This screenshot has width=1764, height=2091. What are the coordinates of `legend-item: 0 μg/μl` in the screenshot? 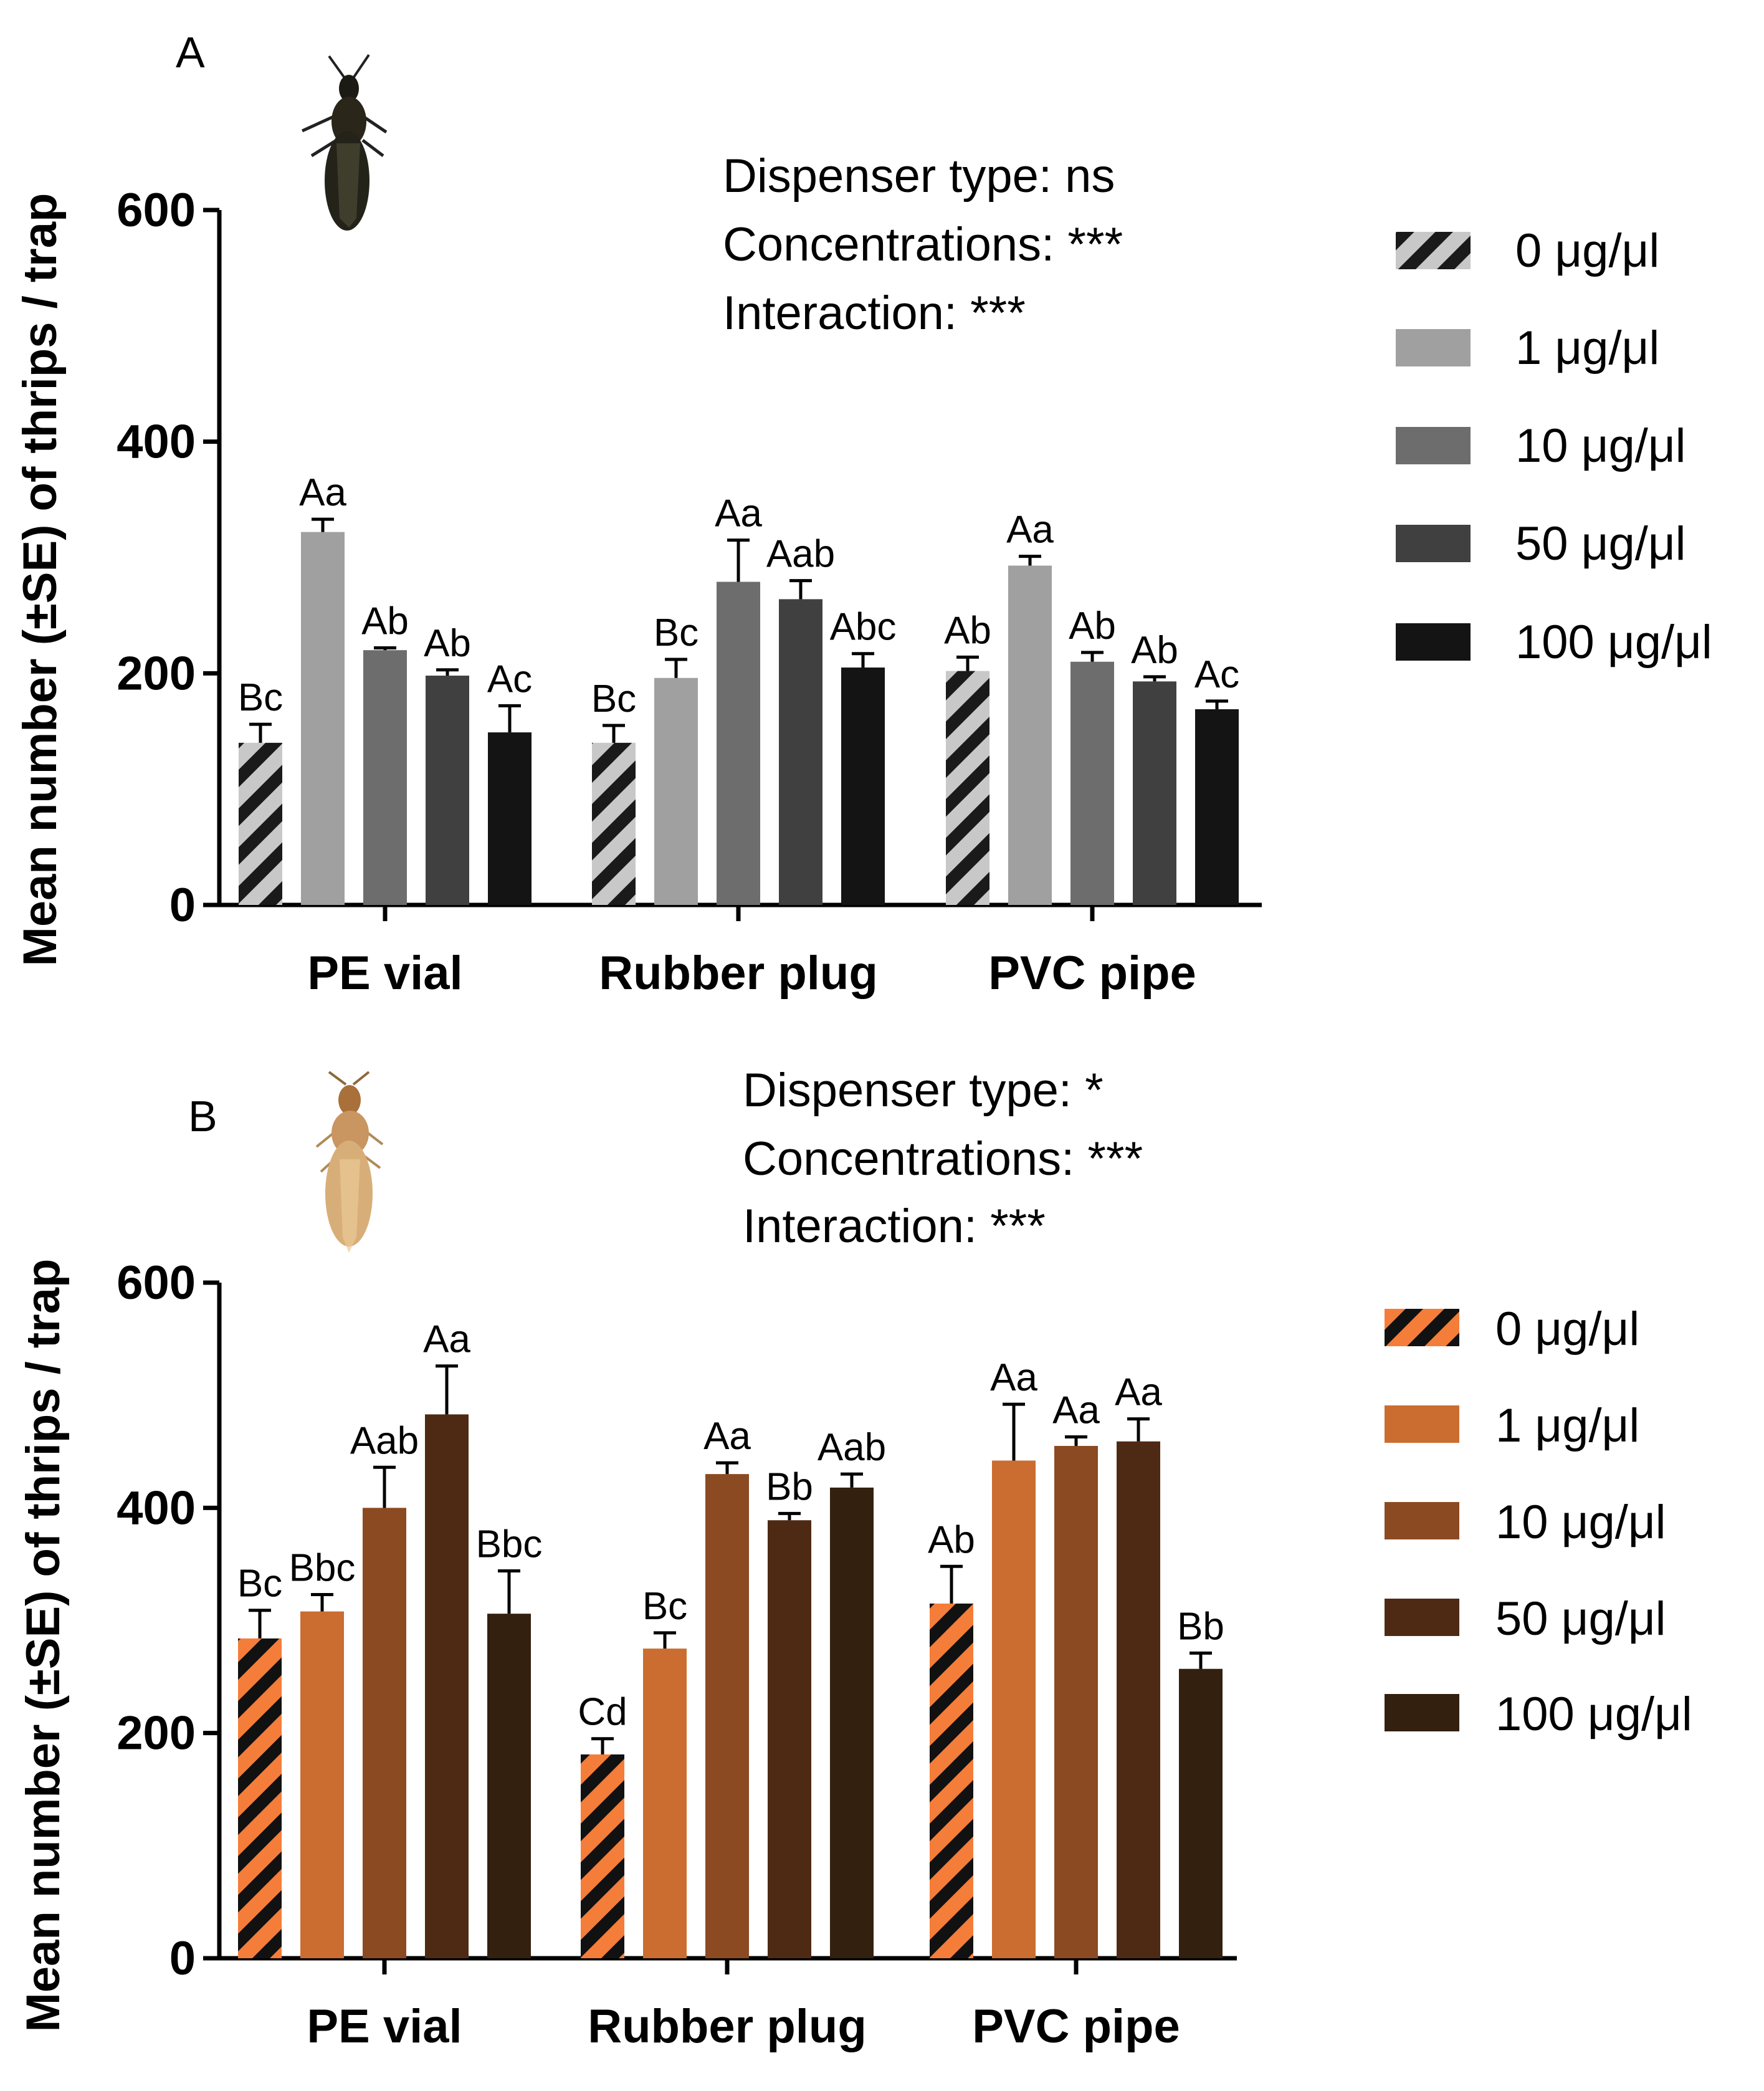 It's located at (1527, 251).